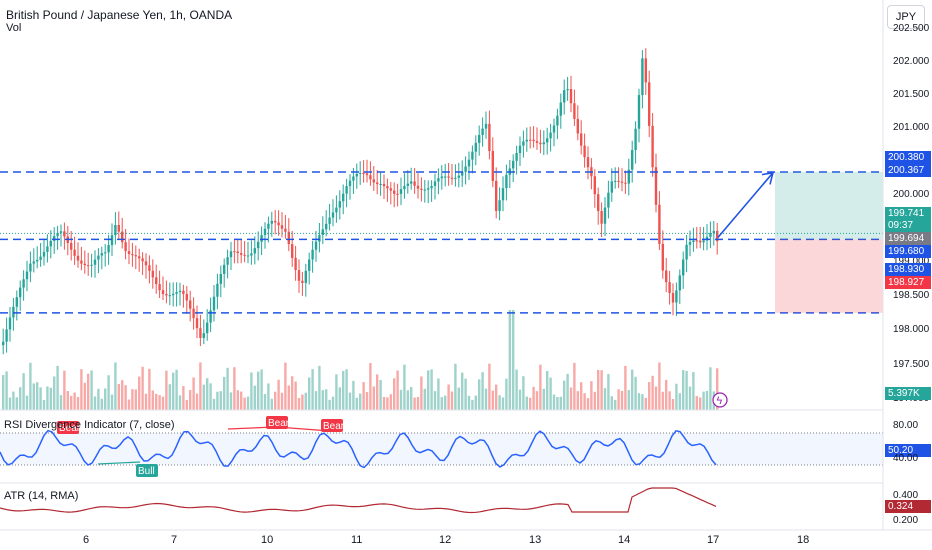 Image resolution: width=932 pixels, height=550 pixels. I want to click on rsi-indicator-title: RSI Divergence Indicator (7, close), so click(89, 425).